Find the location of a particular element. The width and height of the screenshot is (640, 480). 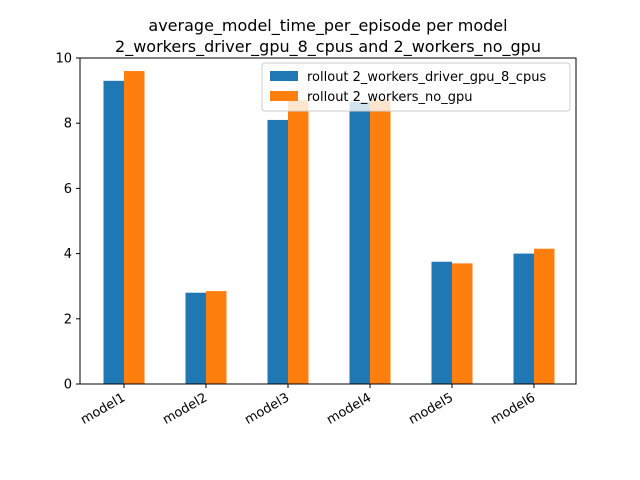

bar-series-2-model4 is located at coordinates (380, 242).